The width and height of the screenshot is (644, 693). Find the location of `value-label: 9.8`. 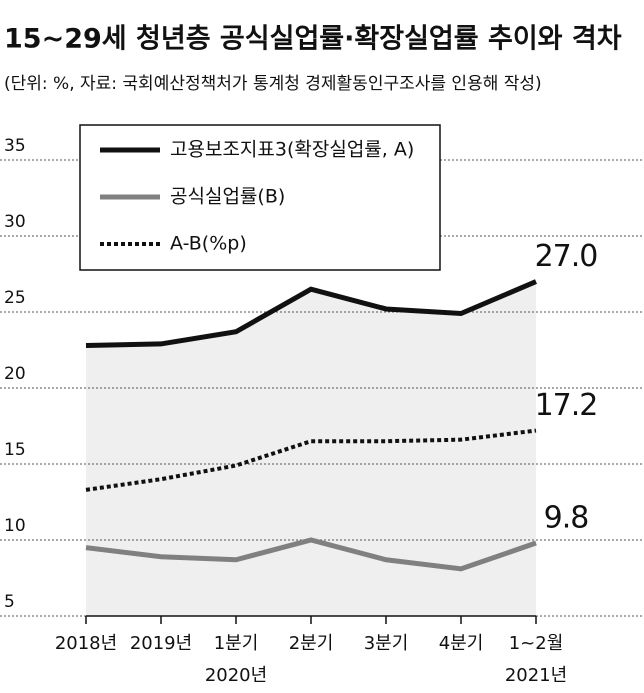

value-label: 9.8 is located at coordinates (566, 518).